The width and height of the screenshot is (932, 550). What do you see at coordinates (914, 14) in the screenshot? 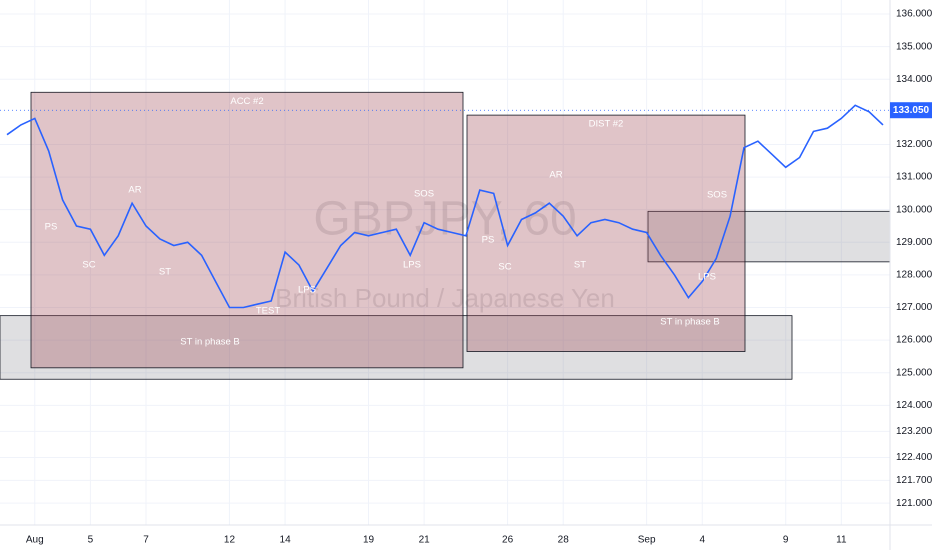
I see `y-tick-label: 136.000` at bounding box center [914, 14].